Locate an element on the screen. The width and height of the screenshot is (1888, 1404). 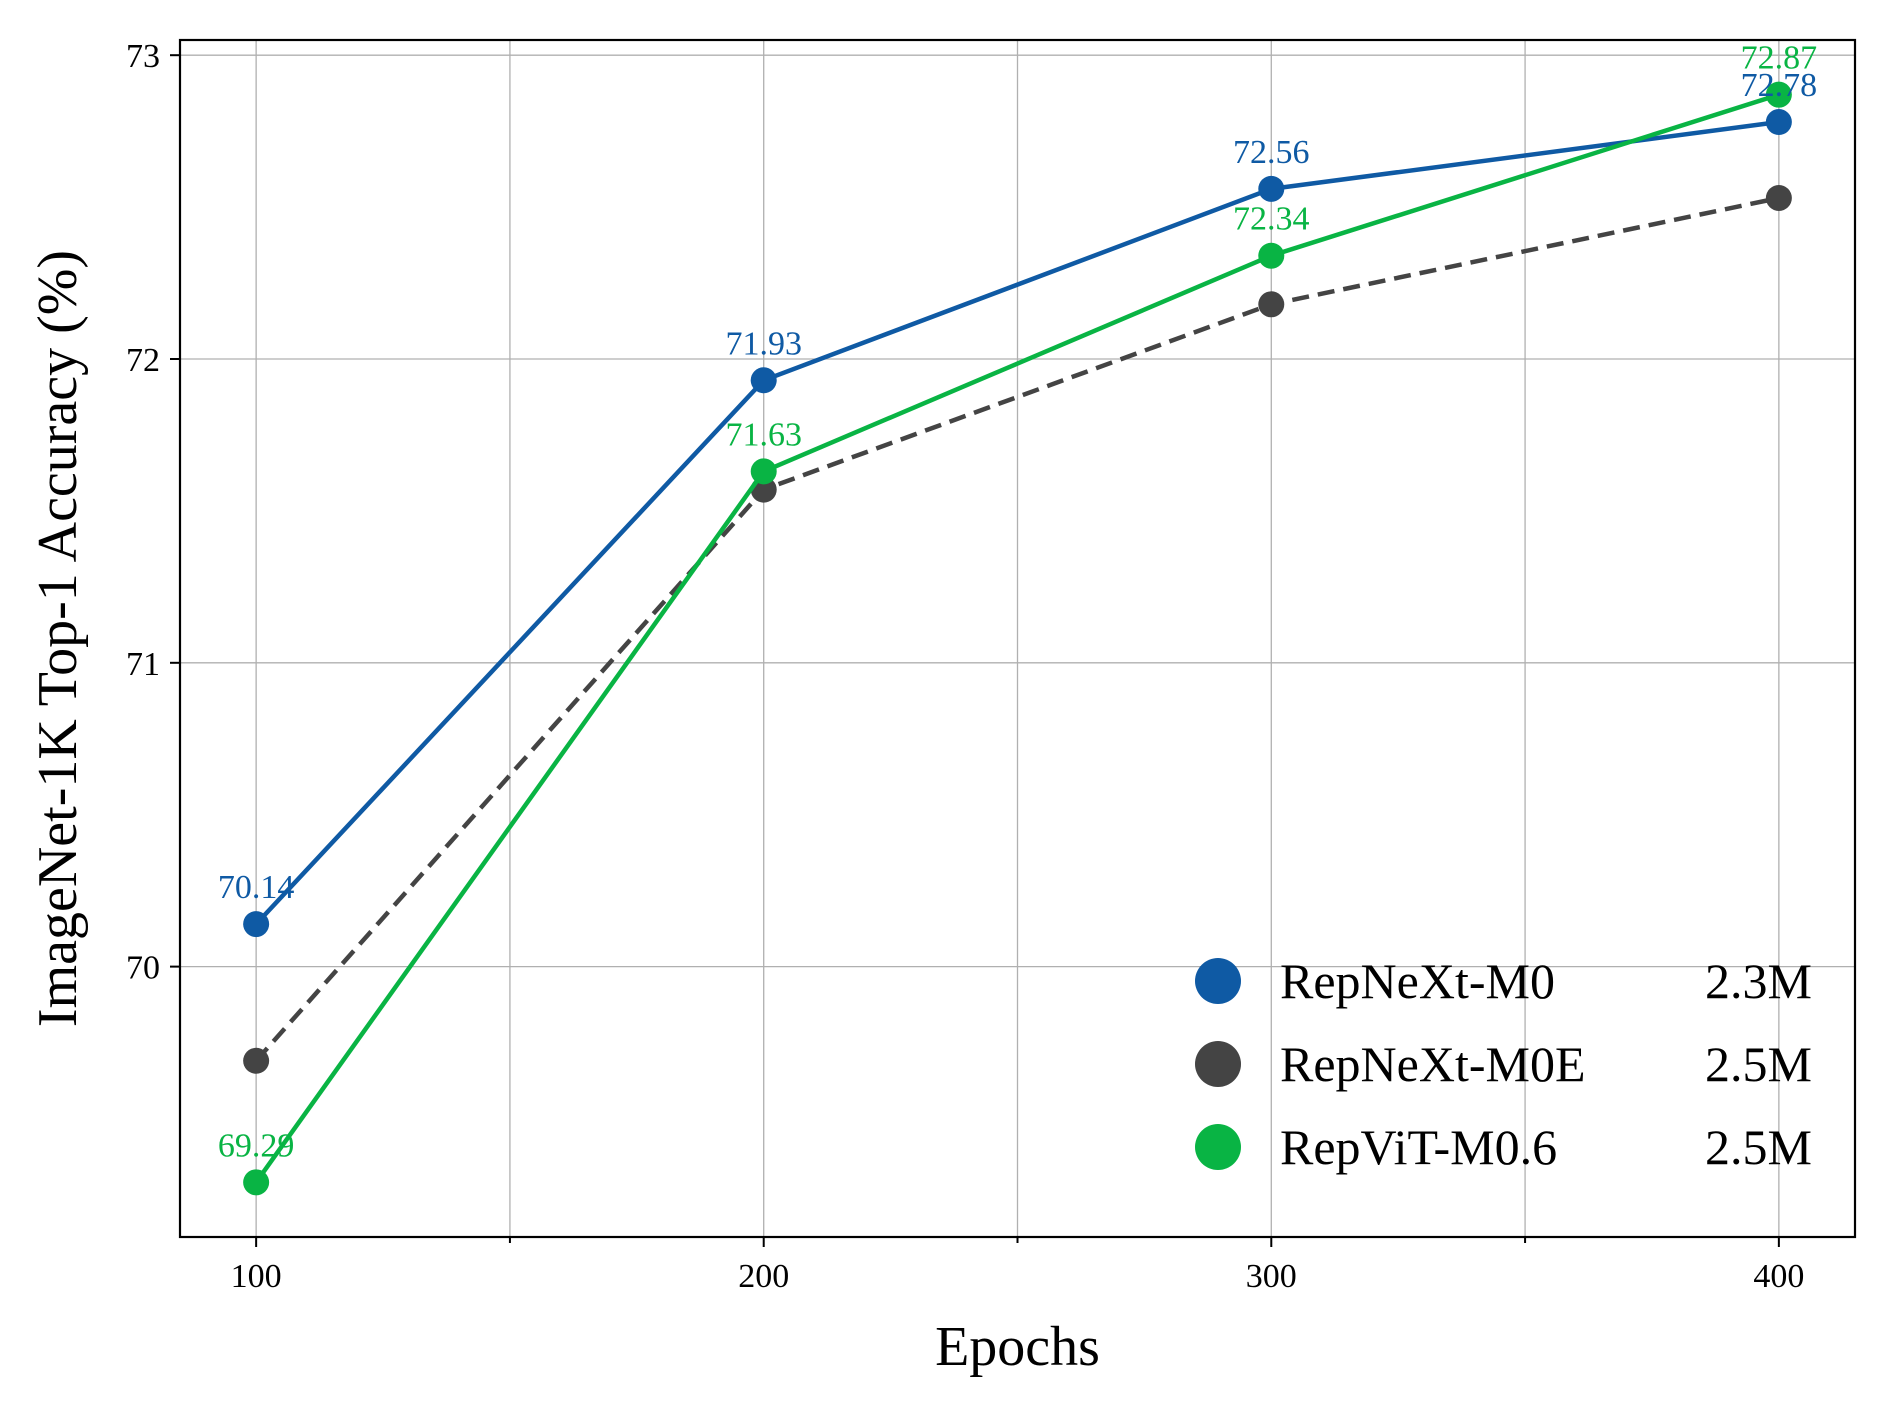
y-tick-label: 70 is located at coordinates (143, 968).